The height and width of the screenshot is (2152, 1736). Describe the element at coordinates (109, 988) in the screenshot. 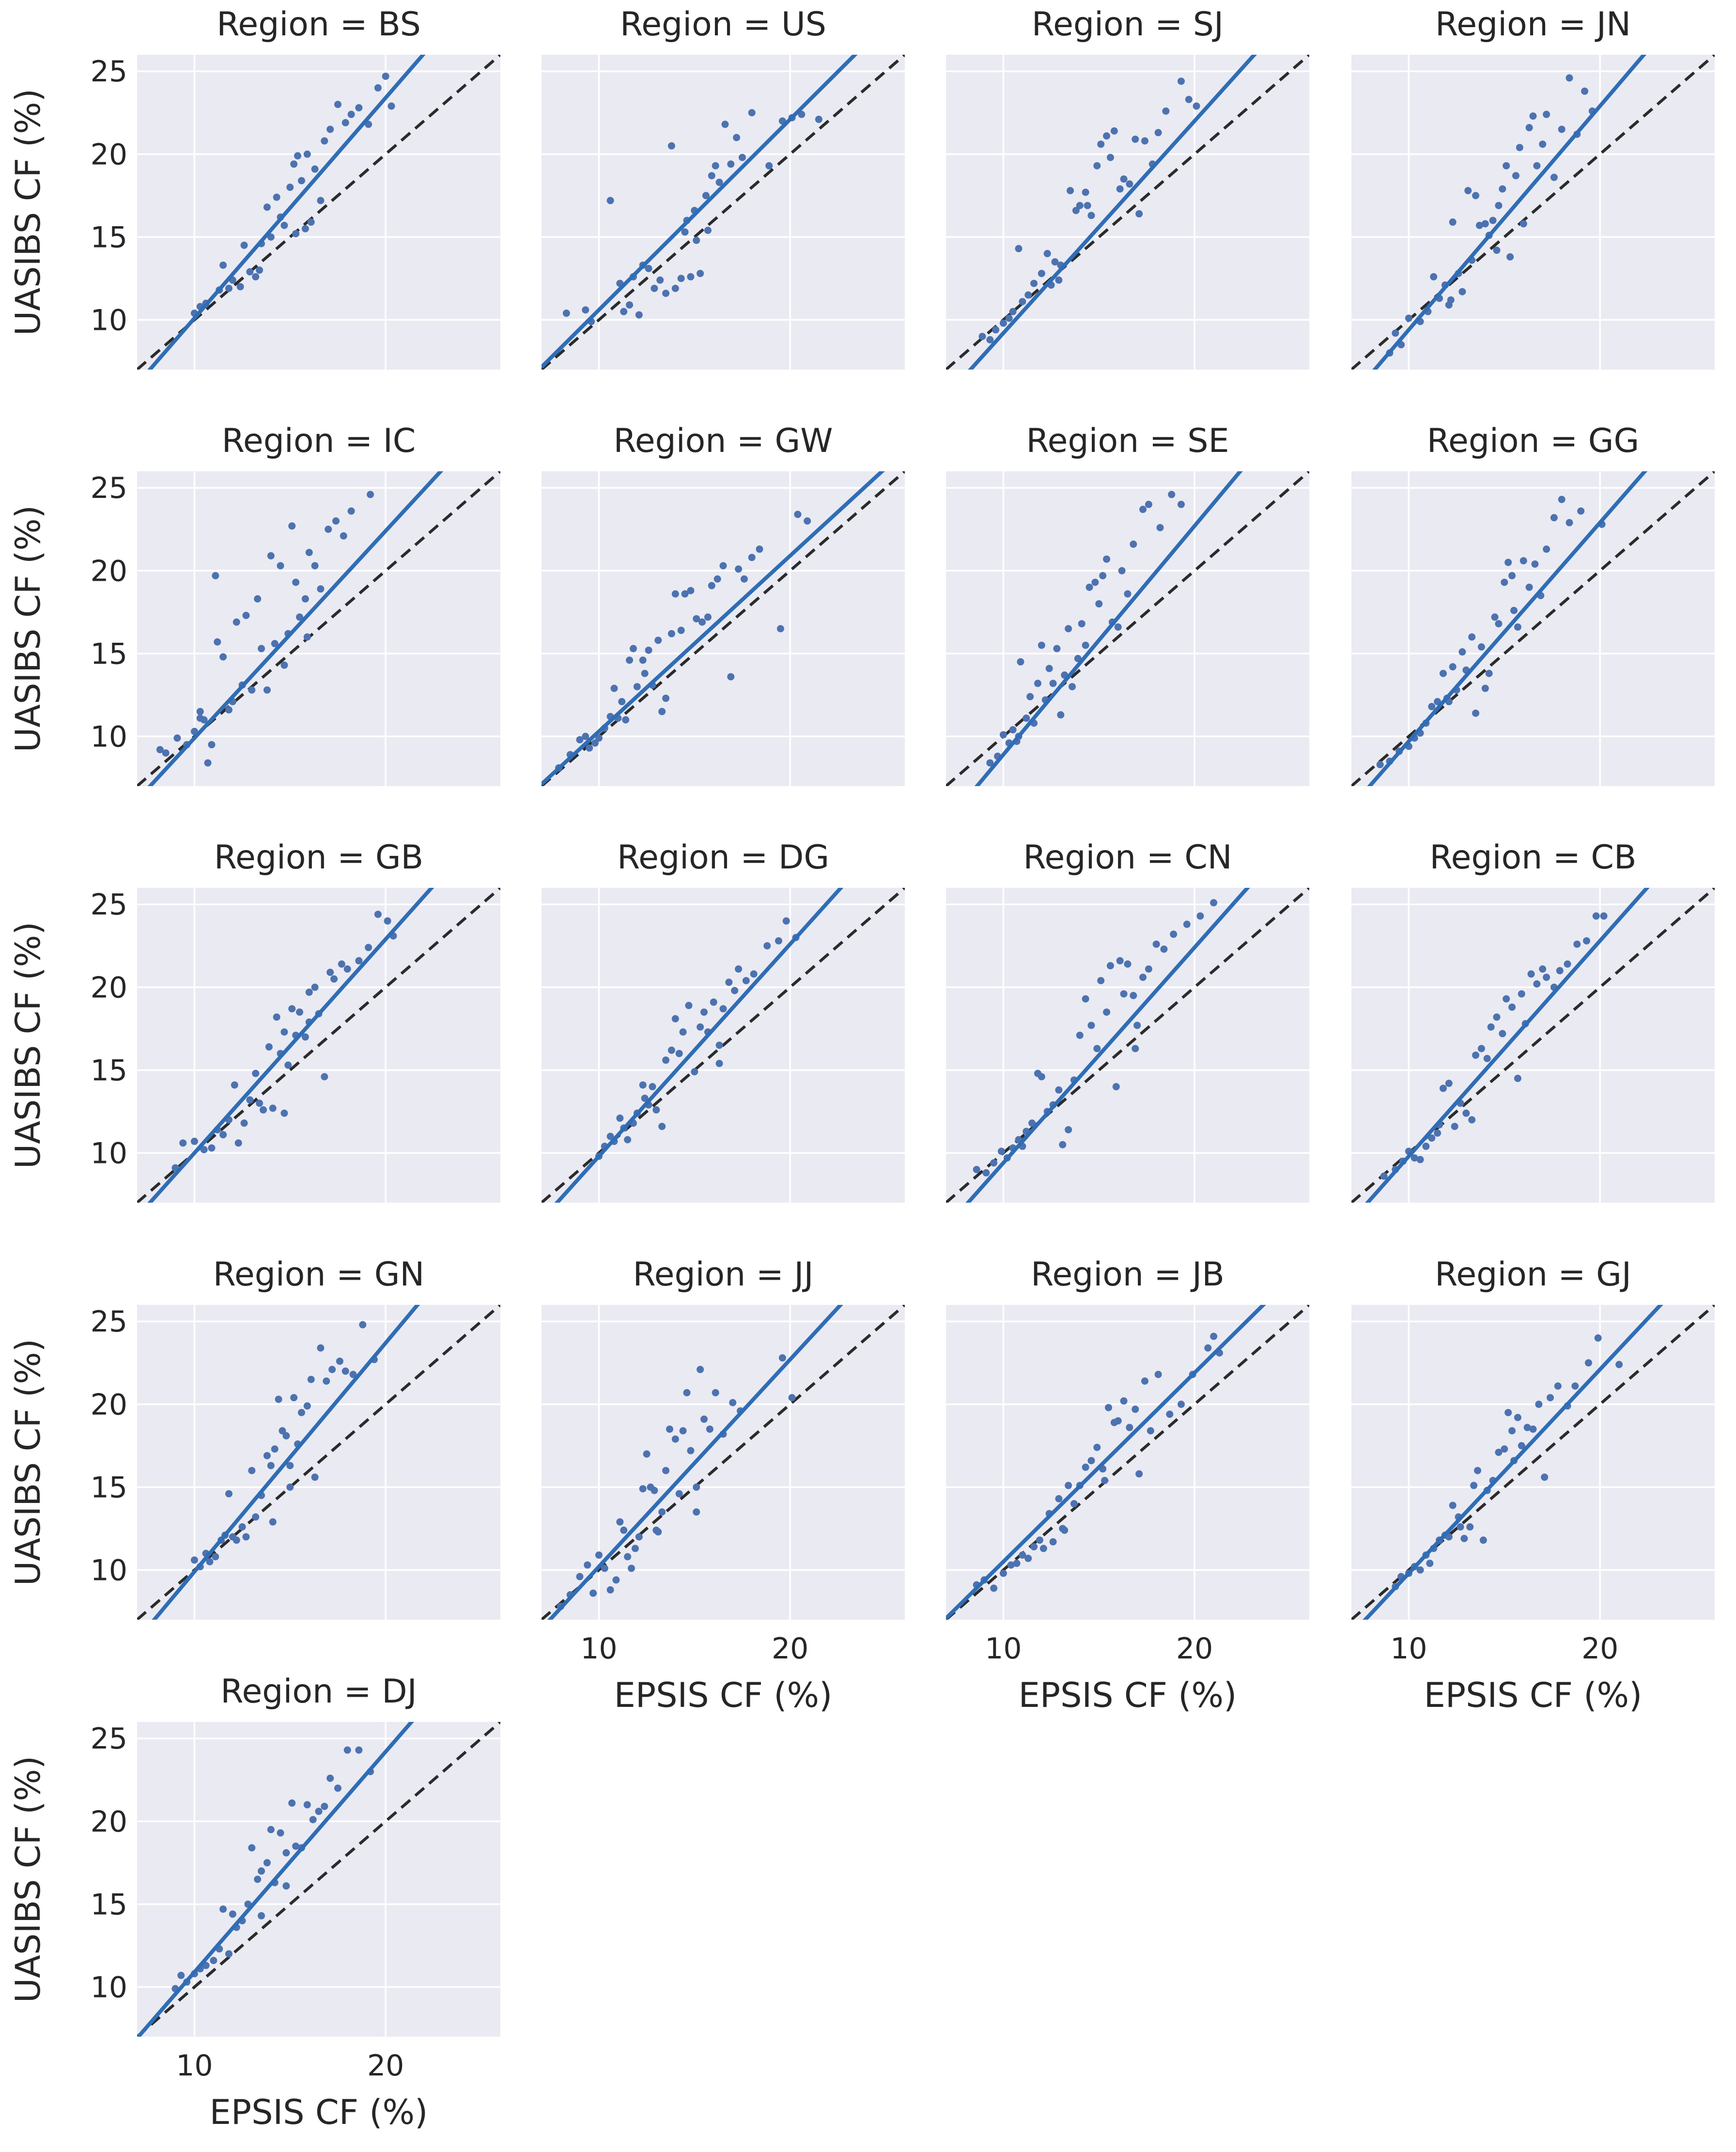

I see `y-tick-label: 20` at that location.